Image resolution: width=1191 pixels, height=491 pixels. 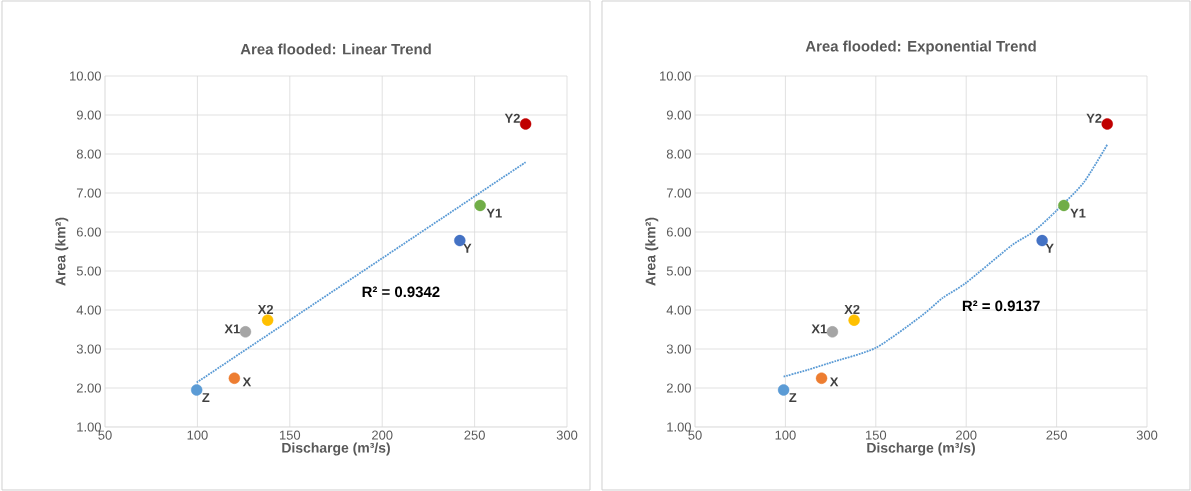 I want to click on annotation: R² = 0.9342, so click(x=401, y=292).